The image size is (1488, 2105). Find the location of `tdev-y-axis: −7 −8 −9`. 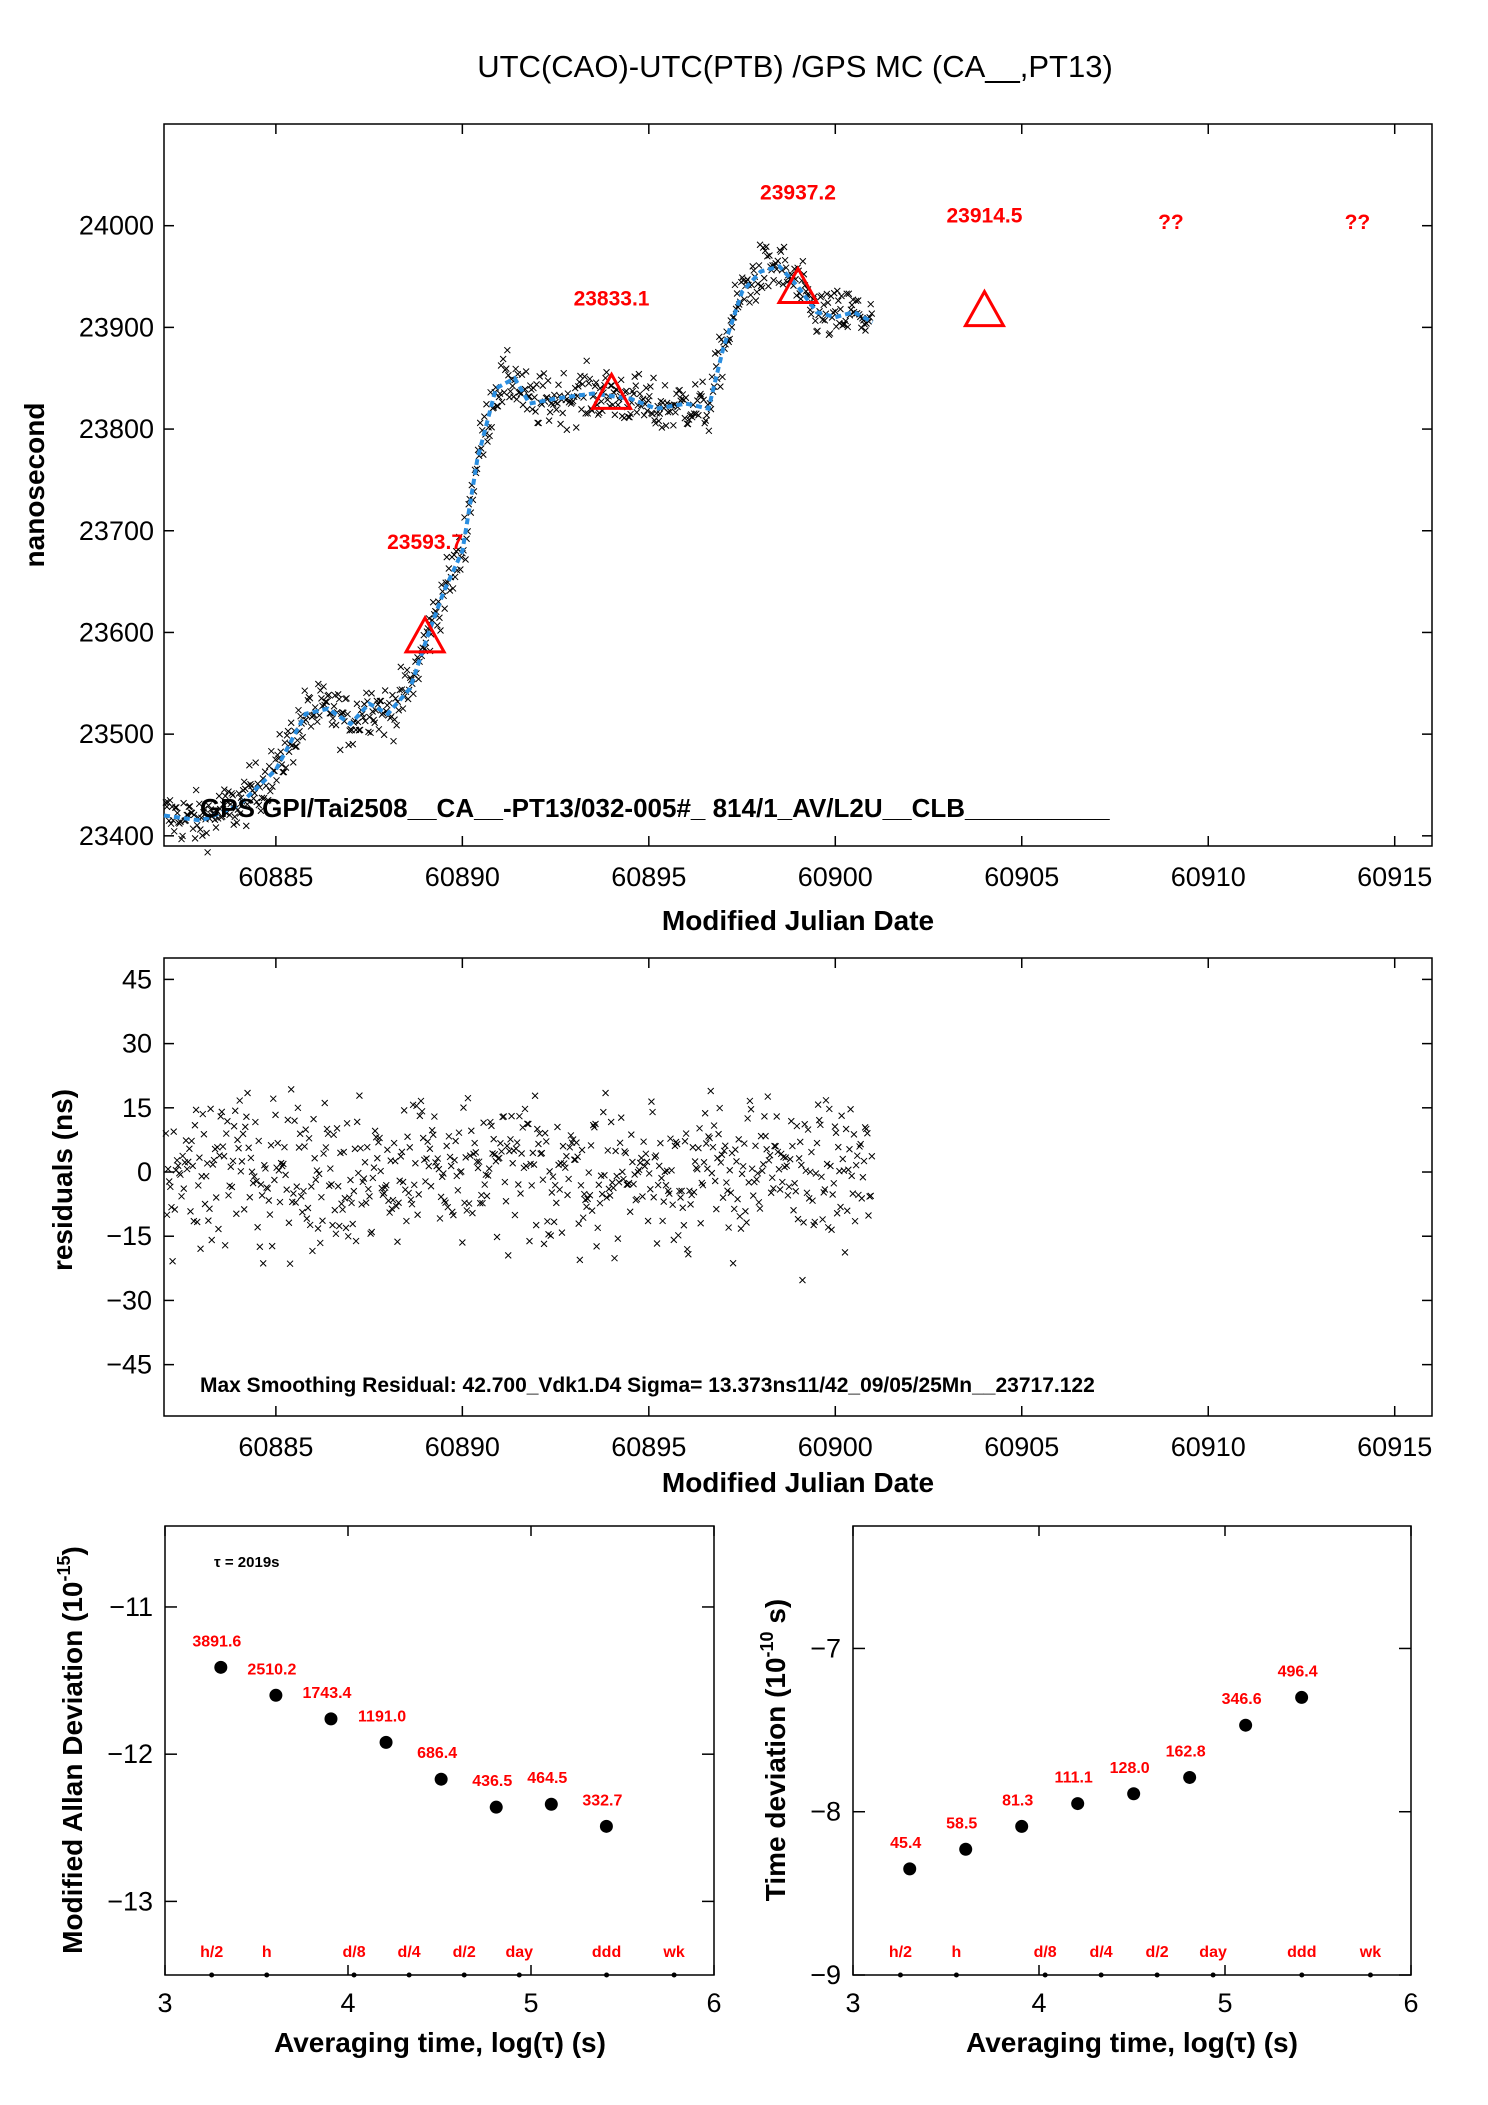

tdev-y-axis: −7 −8 −9 is located at coordinates (1110, 1811).